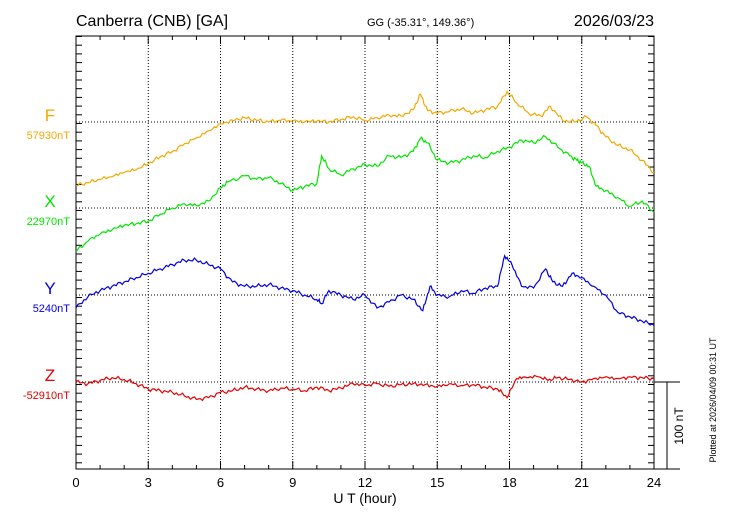 Image resolution: width=730 pixels, height=520 pixels. I want to click on series-labels: F 57930nT X 22970nT Y 5240nT Z -52910nT, so click(46, 254).